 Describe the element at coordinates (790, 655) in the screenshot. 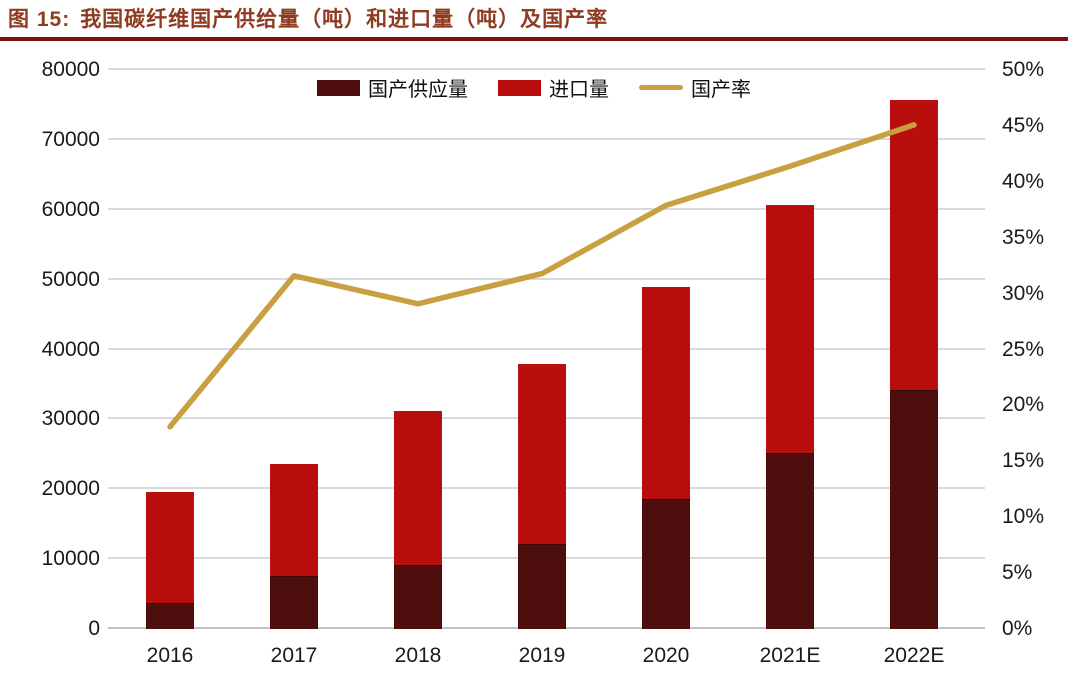

I see `x-axis-label: 2021E` at that location.